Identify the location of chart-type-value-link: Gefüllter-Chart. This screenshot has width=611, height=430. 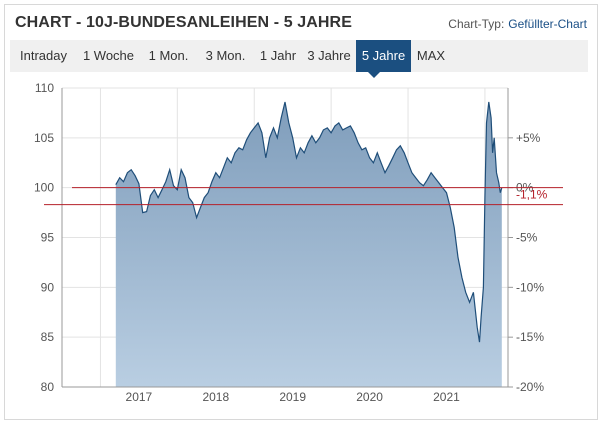
(547, 24).